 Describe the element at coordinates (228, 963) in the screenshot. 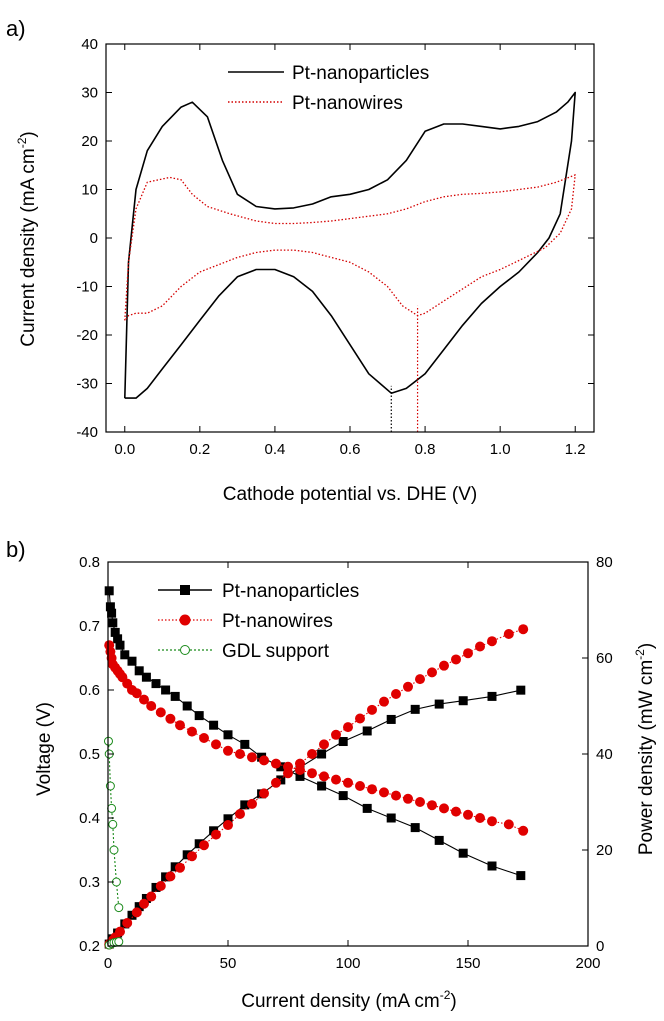

I see `x-tick-label-b-1: 50` at that location.